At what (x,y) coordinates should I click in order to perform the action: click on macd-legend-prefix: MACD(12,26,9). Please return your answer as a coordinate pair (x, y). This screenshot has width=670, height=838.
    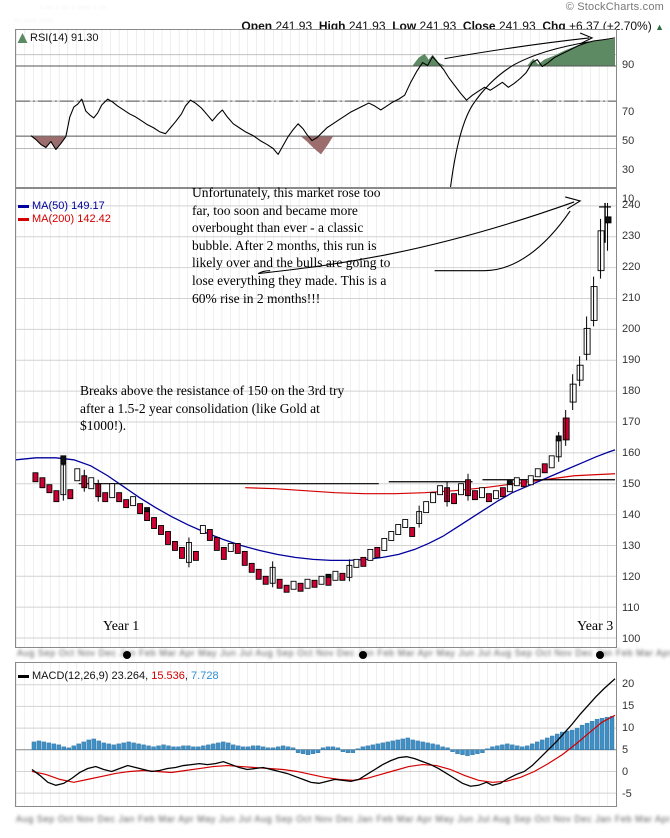
    Looking at the image, I should click on (70, 676).